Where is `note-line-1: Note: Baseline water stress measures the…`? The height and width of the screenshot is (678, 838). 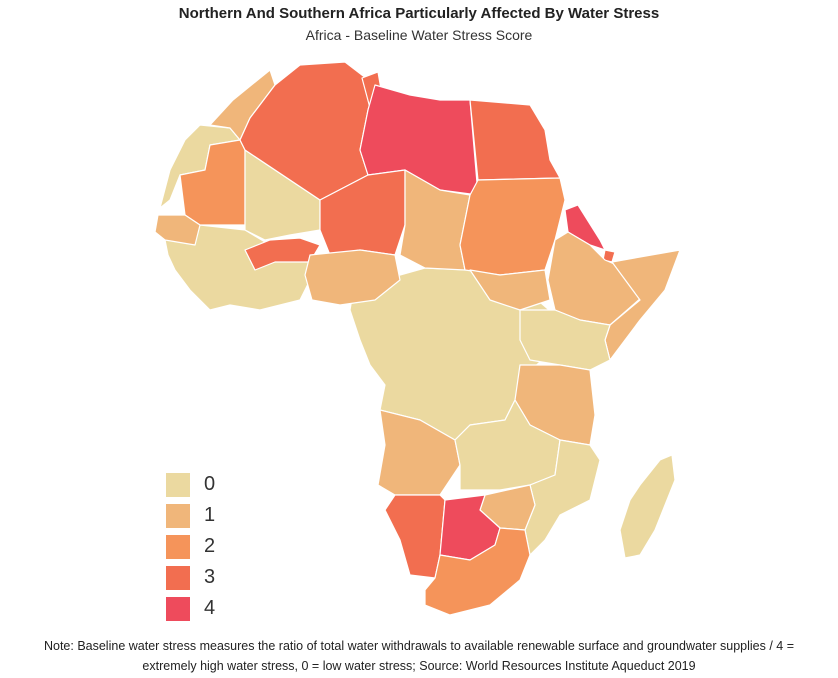 note-line-1: Note: Baseline water stress measures the… is located at coordinates (419, 646).